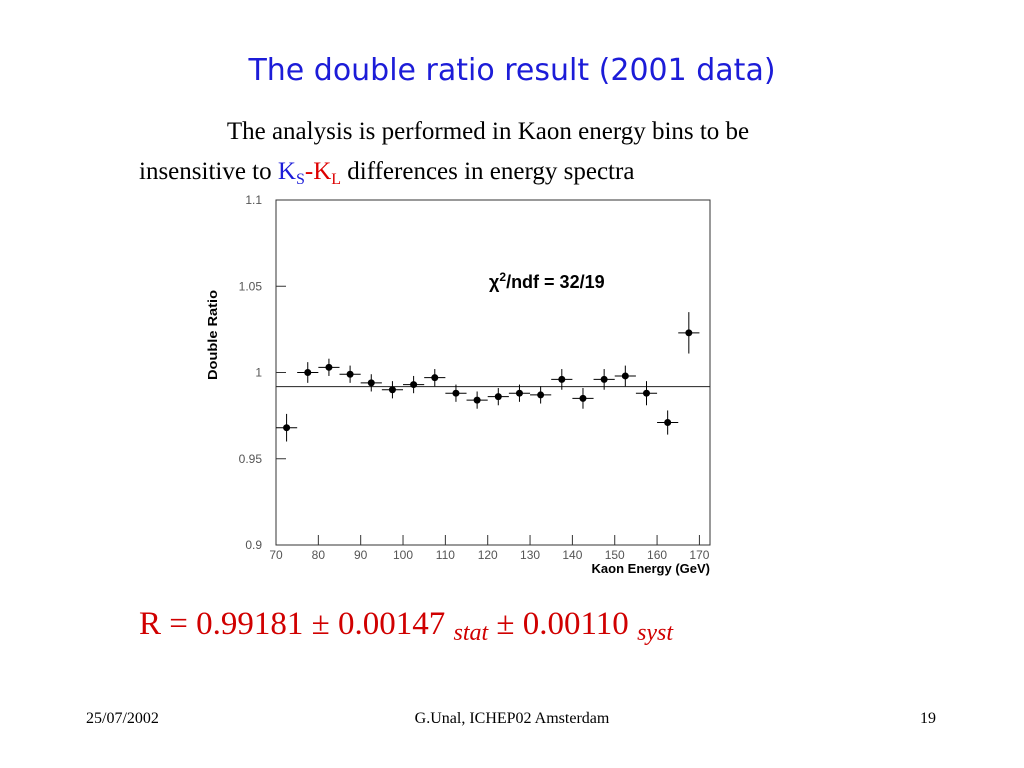 Image resolution: width=1024 pixels, height=768 pixels. I want to click on chi: χ, so click(494, 282).